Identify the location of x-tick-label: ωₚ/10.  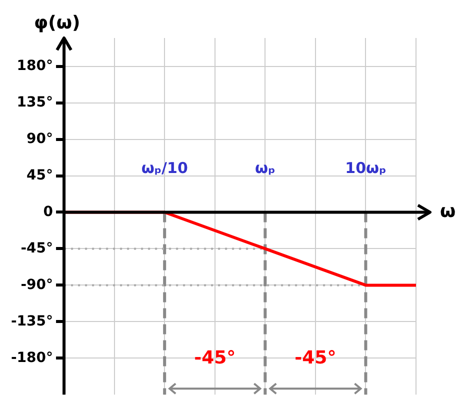
(164, 168).